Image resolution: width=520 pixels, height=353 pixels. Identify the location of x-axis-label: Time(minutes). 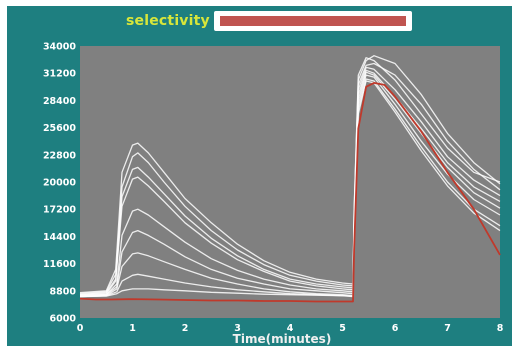
(282, 339).